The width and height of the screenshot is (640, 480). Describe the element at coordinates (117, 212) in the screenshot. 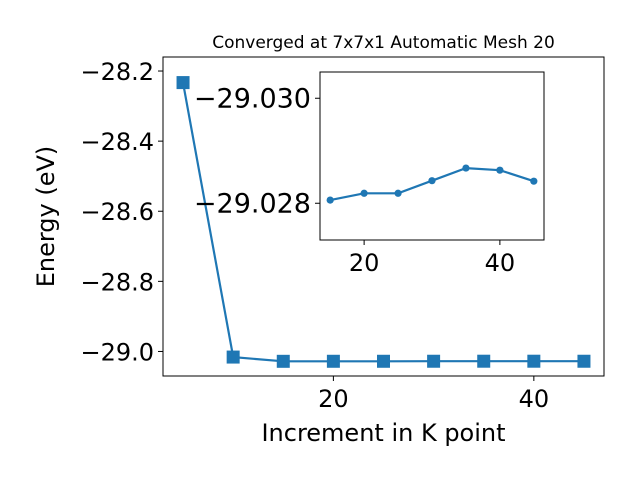

I see `main-y-tick-label: −28.6` at that location.